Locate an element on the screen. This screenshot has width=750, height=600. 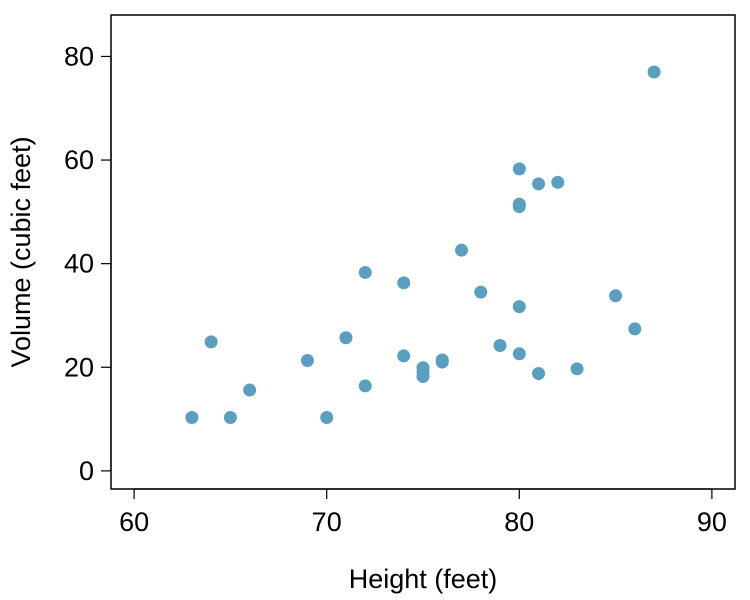
y-tick-label: 60 is located at coordinates (79, 160).